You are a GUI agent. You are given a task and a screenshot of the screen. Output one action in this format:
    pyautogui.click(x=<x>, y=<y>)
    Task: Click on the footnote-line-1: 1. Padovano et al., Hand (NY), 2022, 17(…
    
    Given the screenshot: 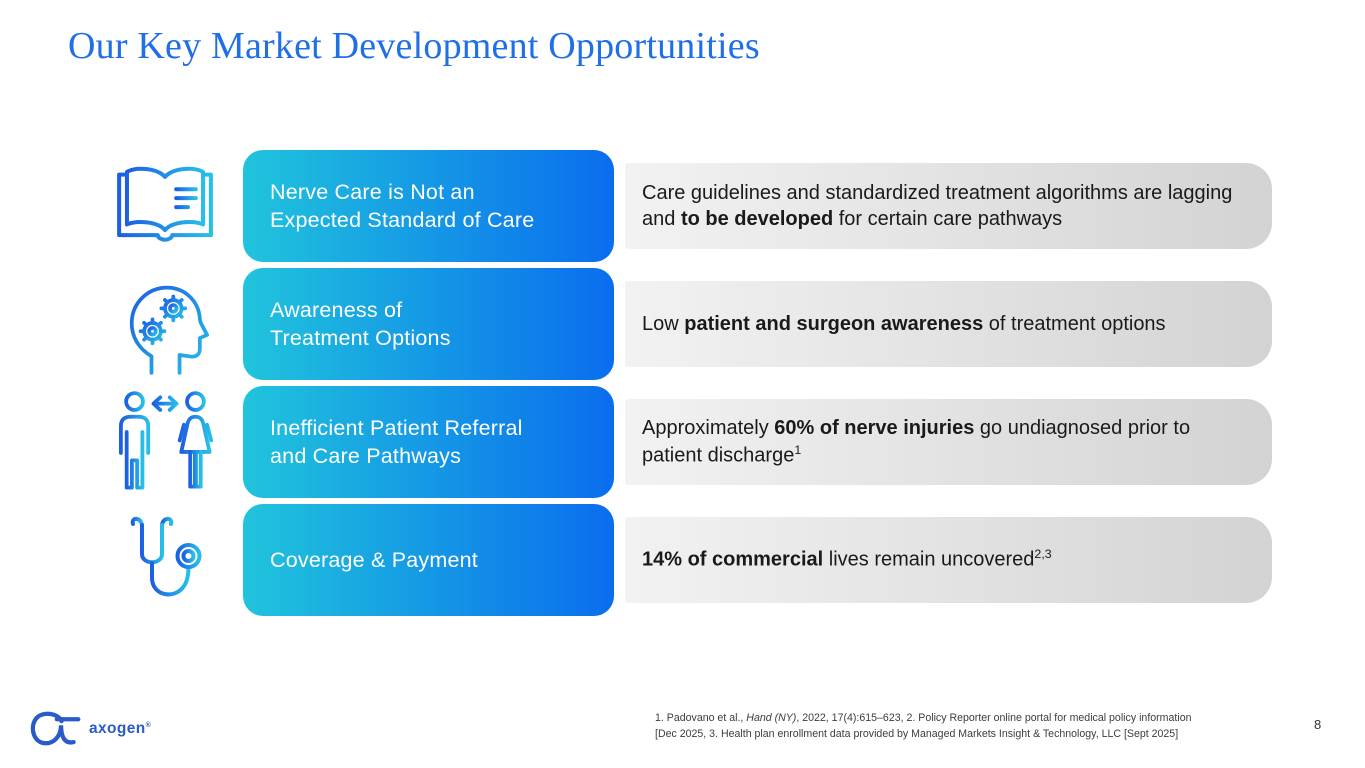 What is the action you would take?
    pyautogui.click(x=923, y=718)
    